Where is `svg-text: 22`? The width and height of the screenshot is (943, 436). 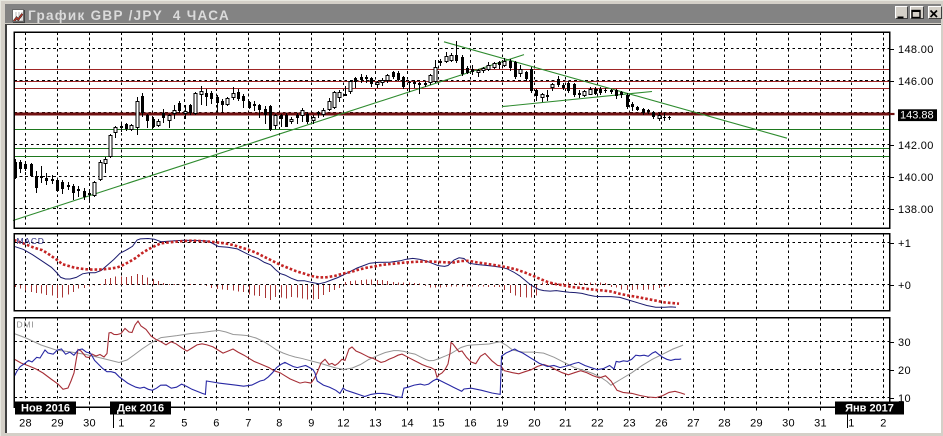 svg-text: 22 is located at coordinates (597, 424).